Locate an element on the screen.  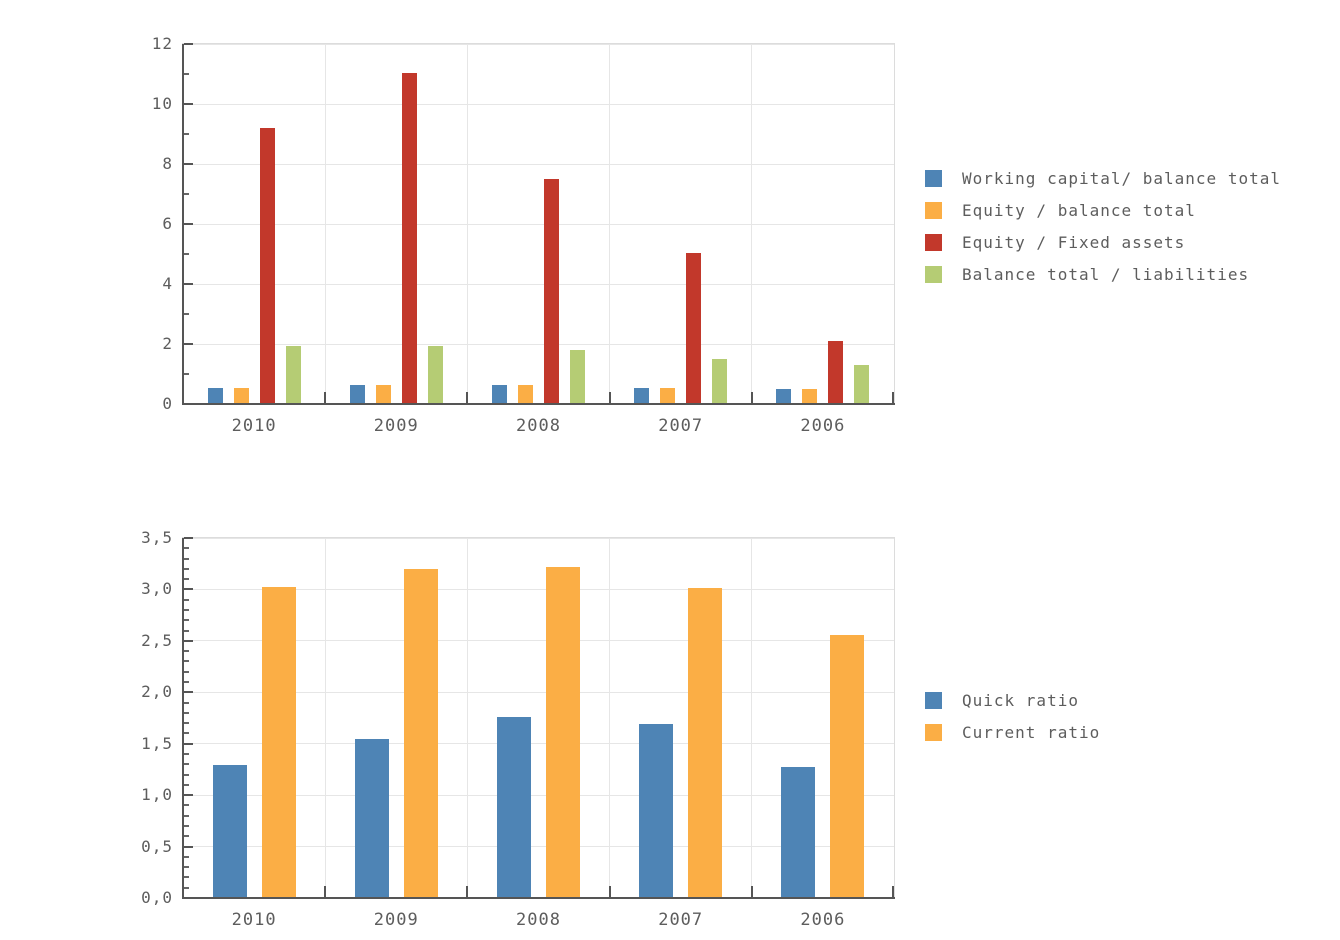
y-axis-tick-label: 10 is located at coordinates (162, 103).